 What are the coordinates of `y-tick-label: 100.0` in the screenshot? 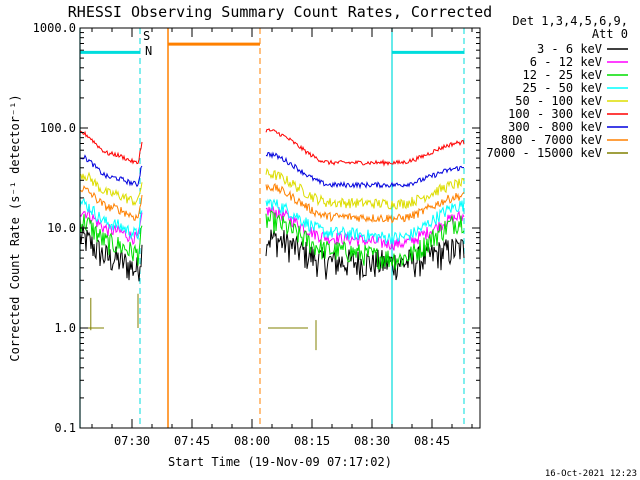 It's located at (58, 128).